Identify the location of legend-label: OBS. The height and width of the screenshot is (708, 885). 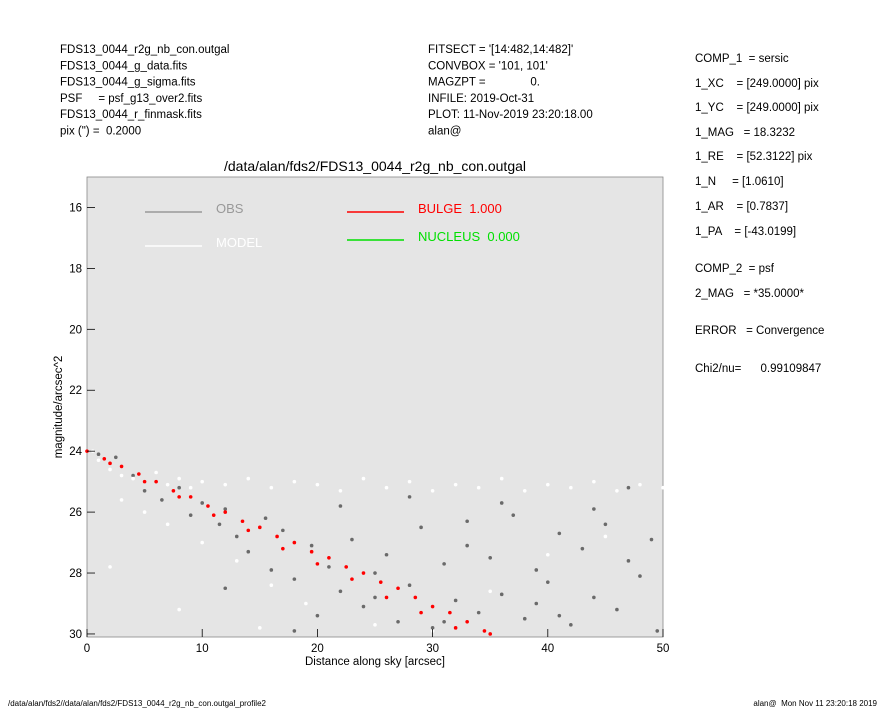
(230, 208).